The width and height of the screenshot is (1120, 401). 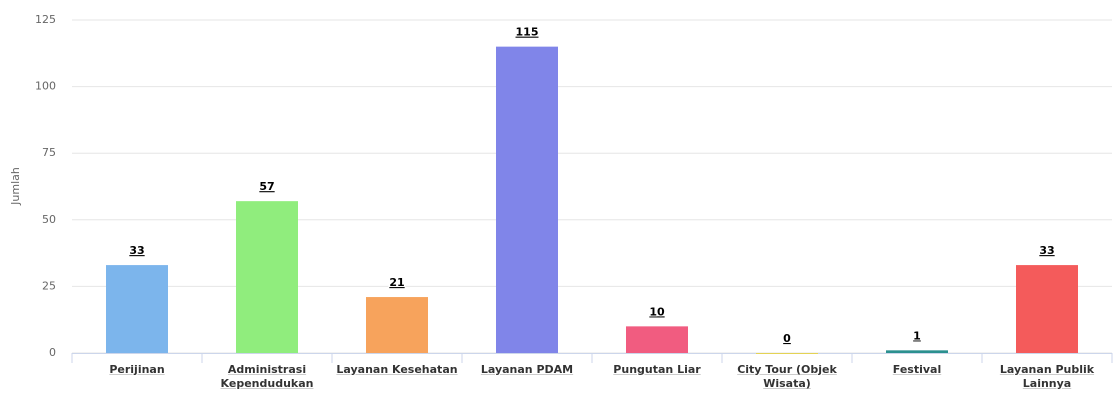 What do you see at coordinates (787, 338) in the screenshot?
I see `data-label: 0` at bounding box center [787, 338].